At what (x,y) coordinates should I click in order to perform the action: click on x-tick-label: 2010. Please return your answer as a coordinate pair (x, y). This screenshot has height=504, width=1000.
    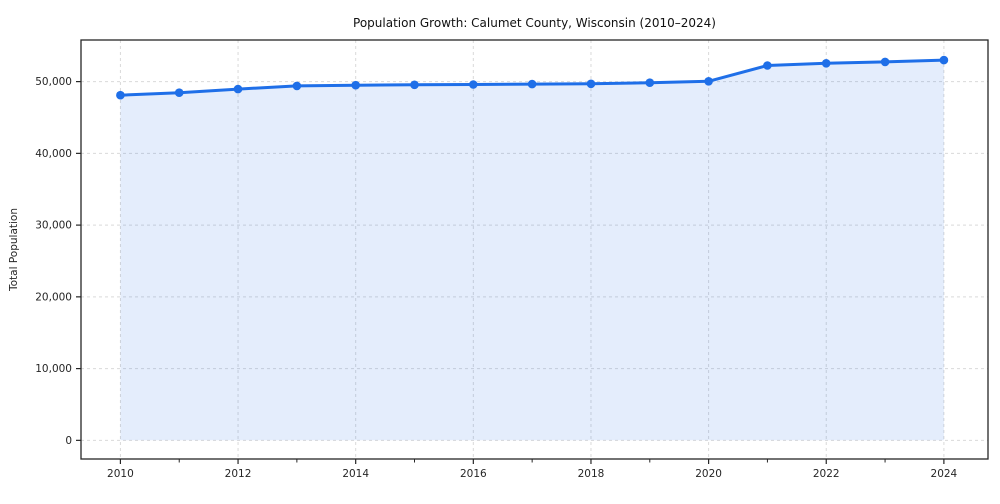
    Looking at the image, I should click on (120, 474).